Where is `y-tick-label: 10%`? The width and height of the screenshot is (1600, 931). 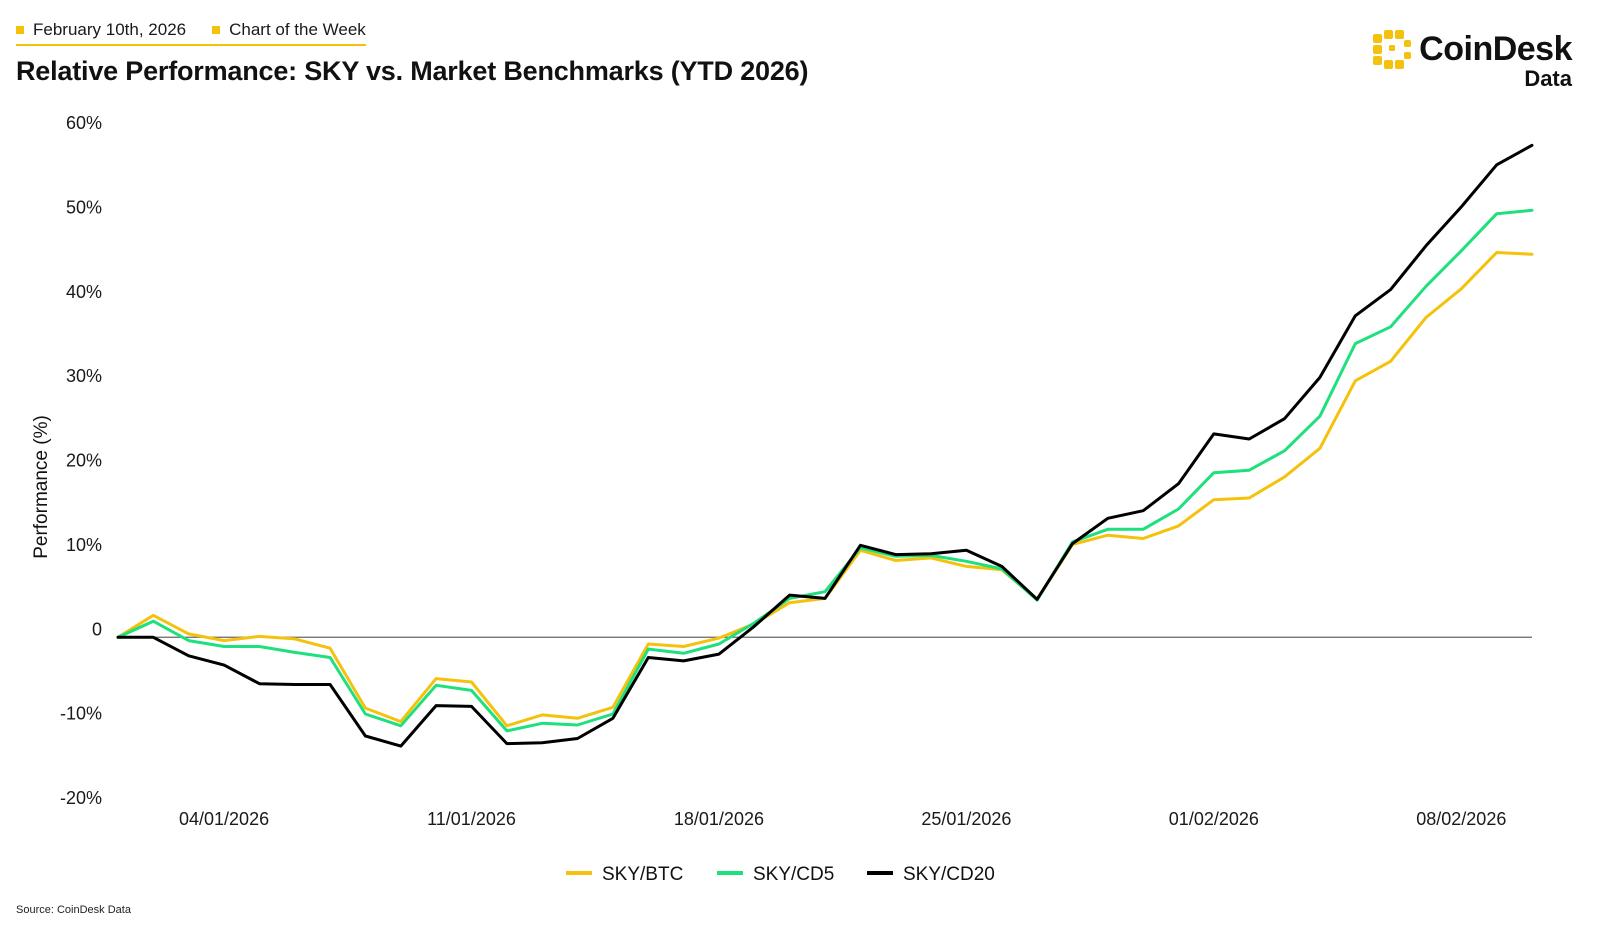 y-tick-label: 10% is located at coordinates (84, 545).